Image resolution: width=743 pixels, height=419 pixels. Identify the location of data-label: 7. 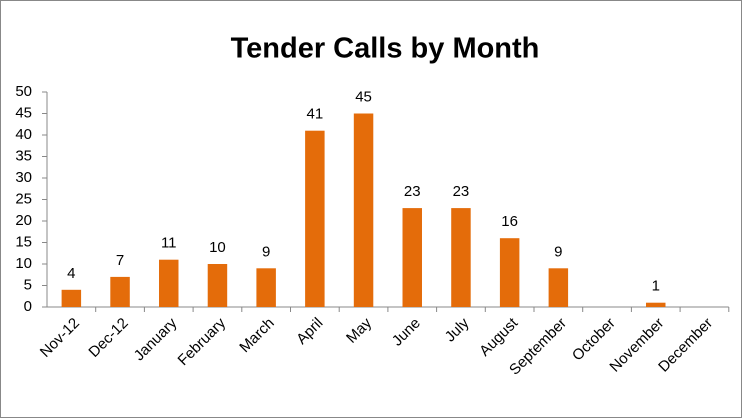
(120, 260).